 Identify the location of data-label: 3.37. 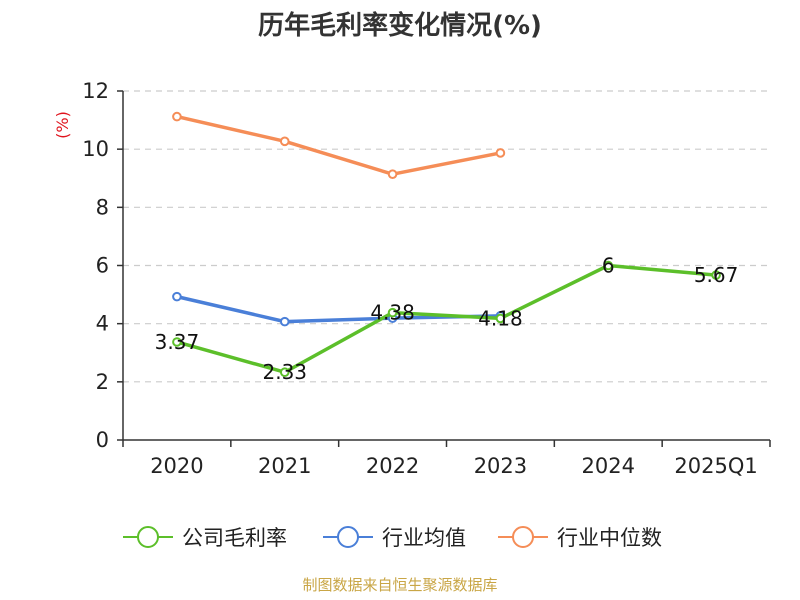
(177, 342).